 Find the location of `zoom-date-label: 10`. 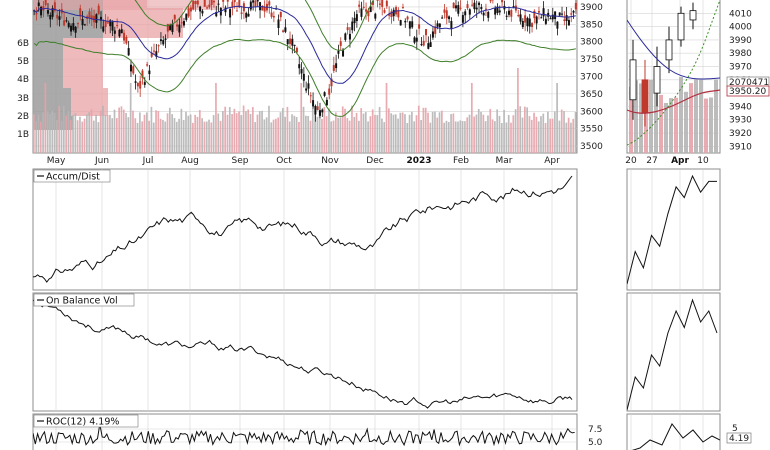

zoom-date-label: 10 is located at coordinates (703, 161).